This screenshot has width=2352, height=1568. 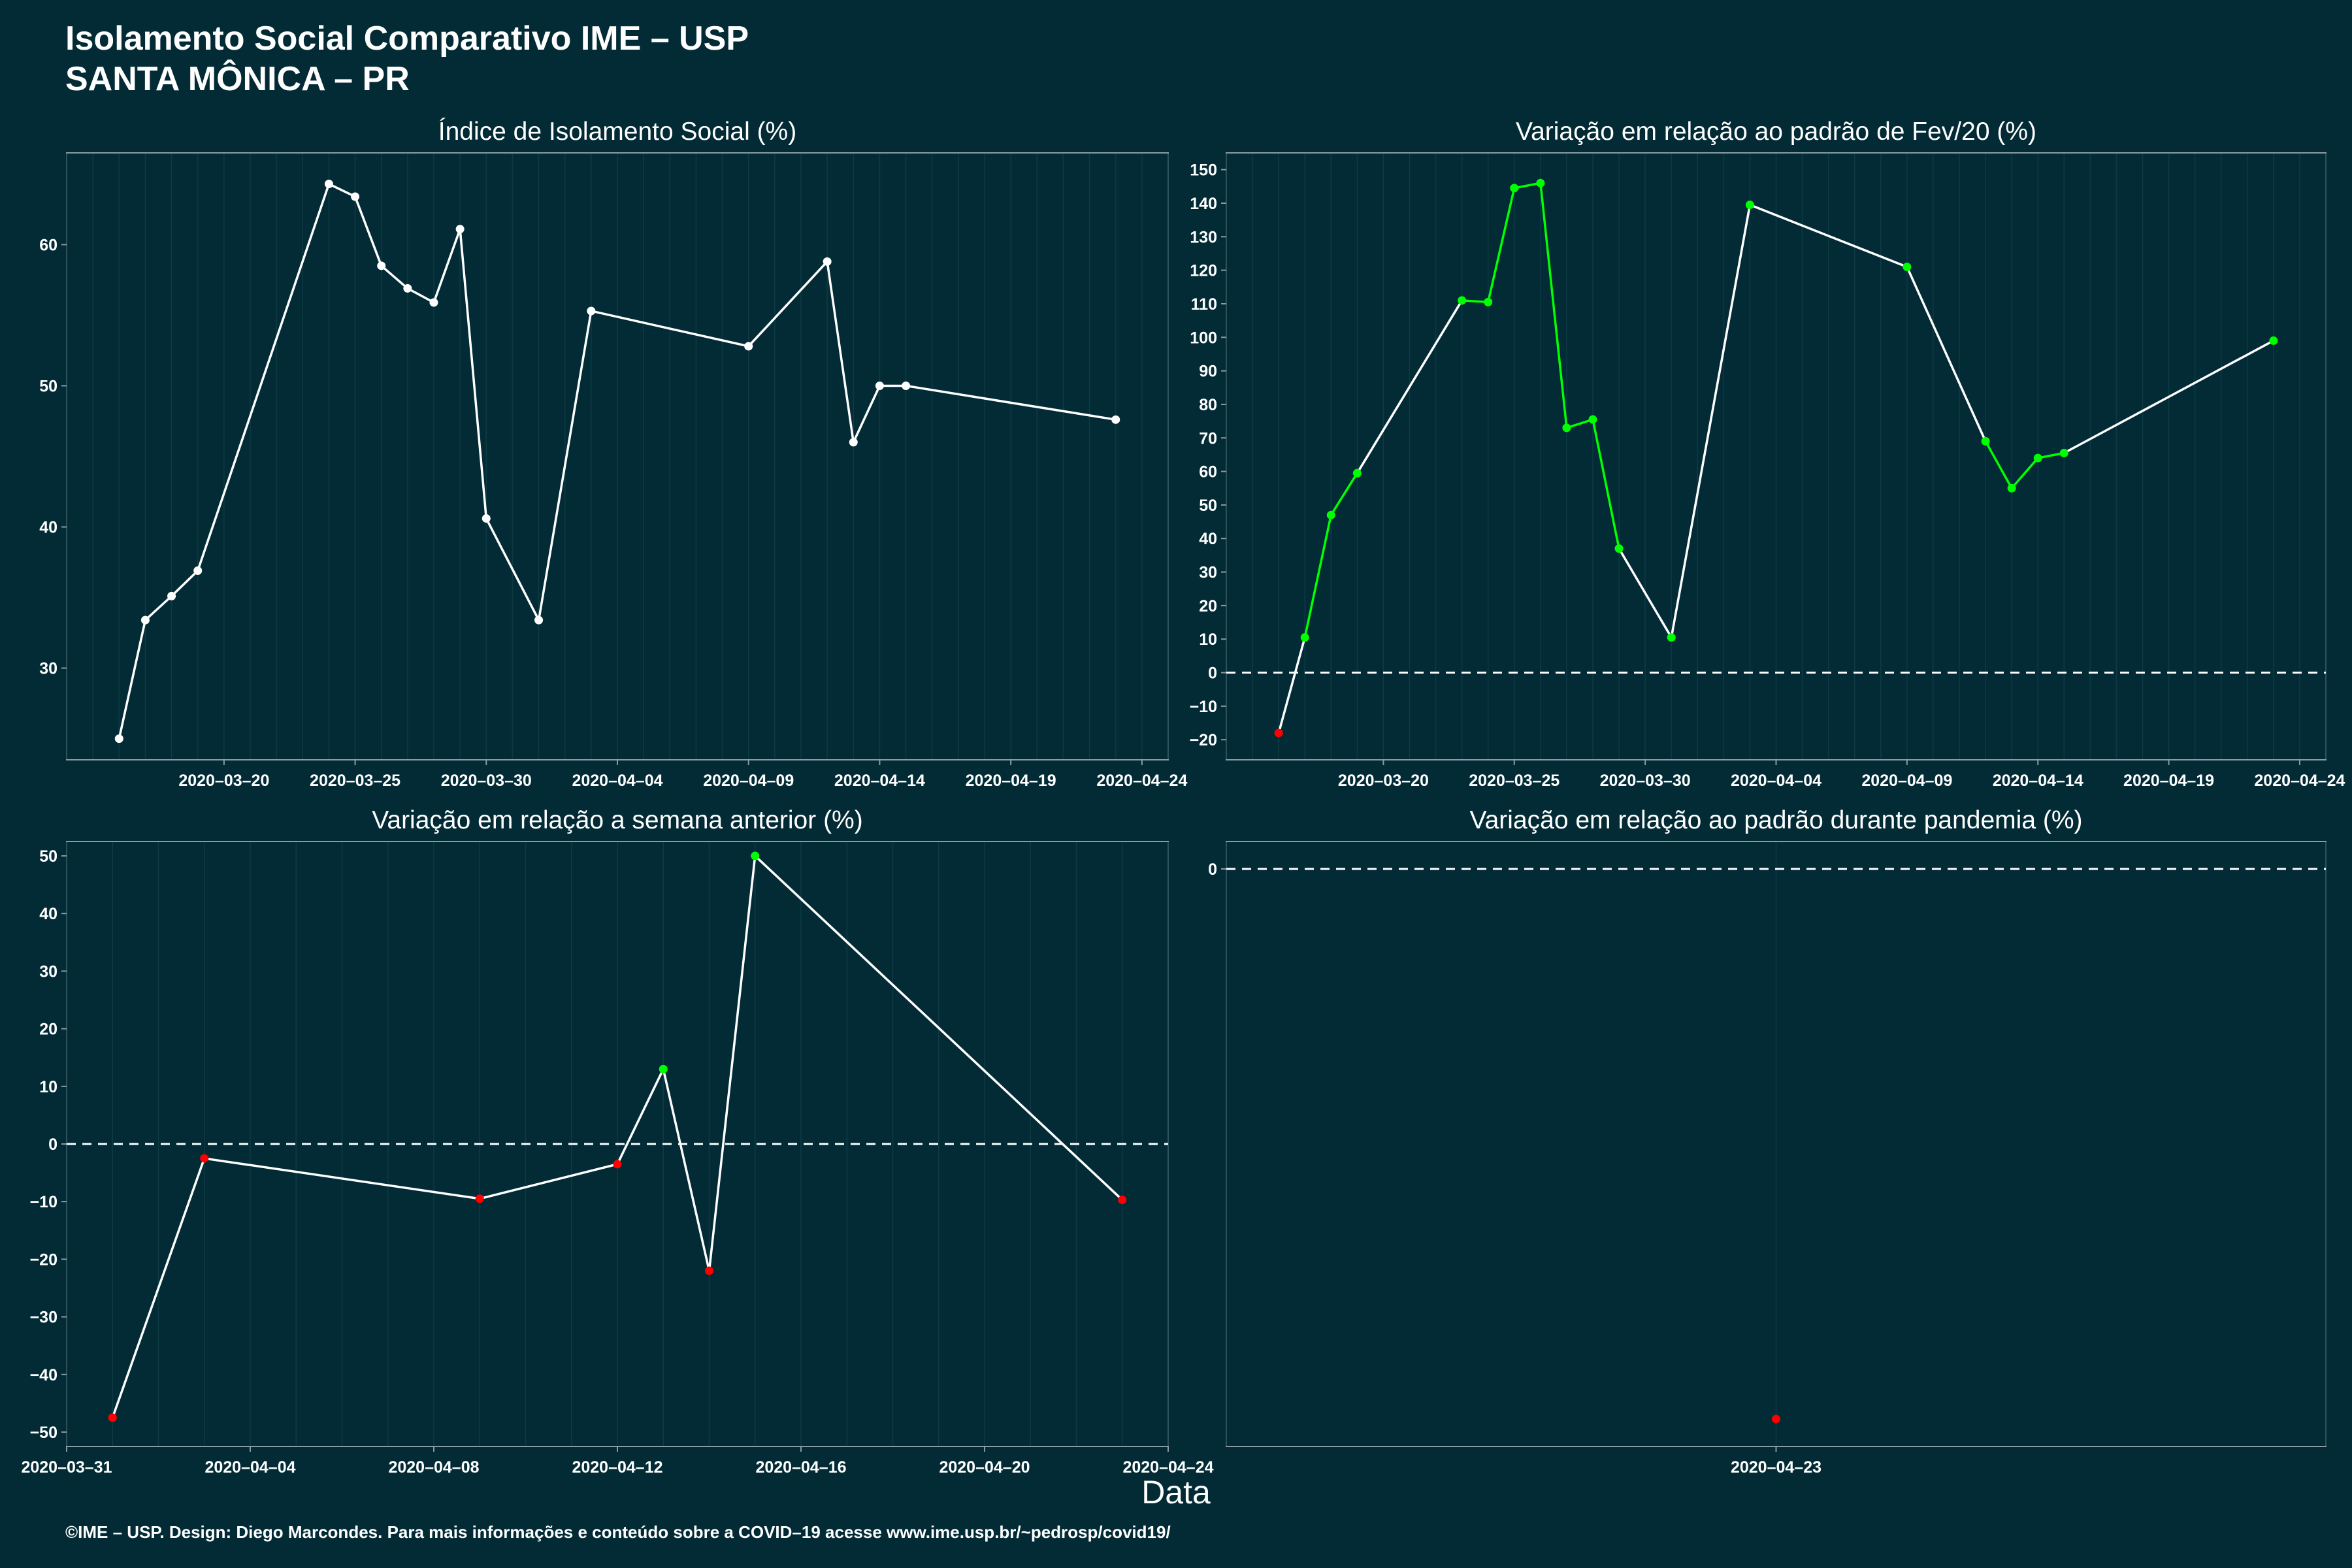 I want to click on x-tick-label: 2020–04–23, so click(x=1776, y=1467).